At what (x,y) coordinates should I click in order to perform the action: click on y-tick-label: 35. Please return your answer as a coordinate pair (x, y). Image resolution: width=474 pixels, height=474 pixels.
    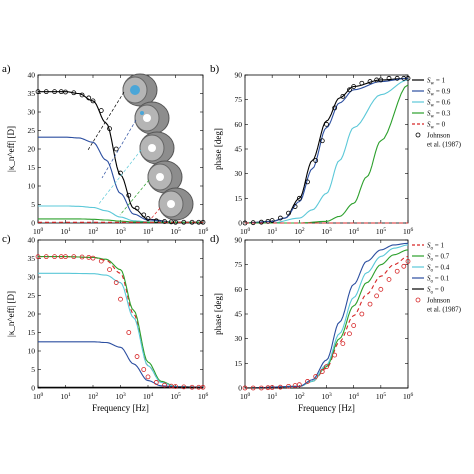
    Looking at the image, I should click on (32, 93).